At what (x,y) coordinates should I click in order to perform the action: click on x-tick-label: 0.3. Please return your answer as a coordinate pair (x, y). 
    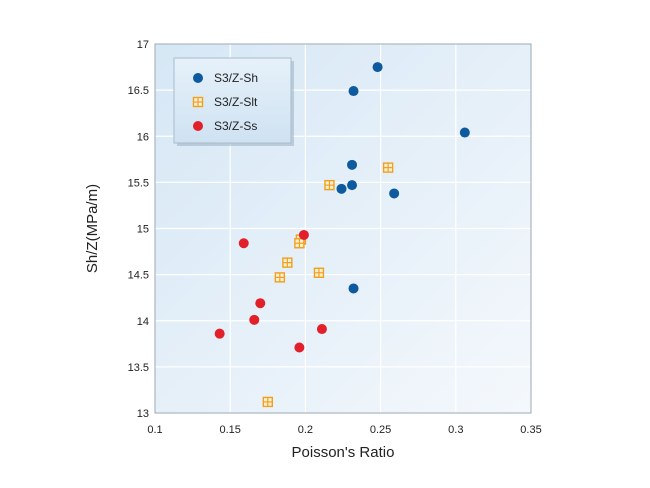
    Looking at the image, I should click on (455, 430).